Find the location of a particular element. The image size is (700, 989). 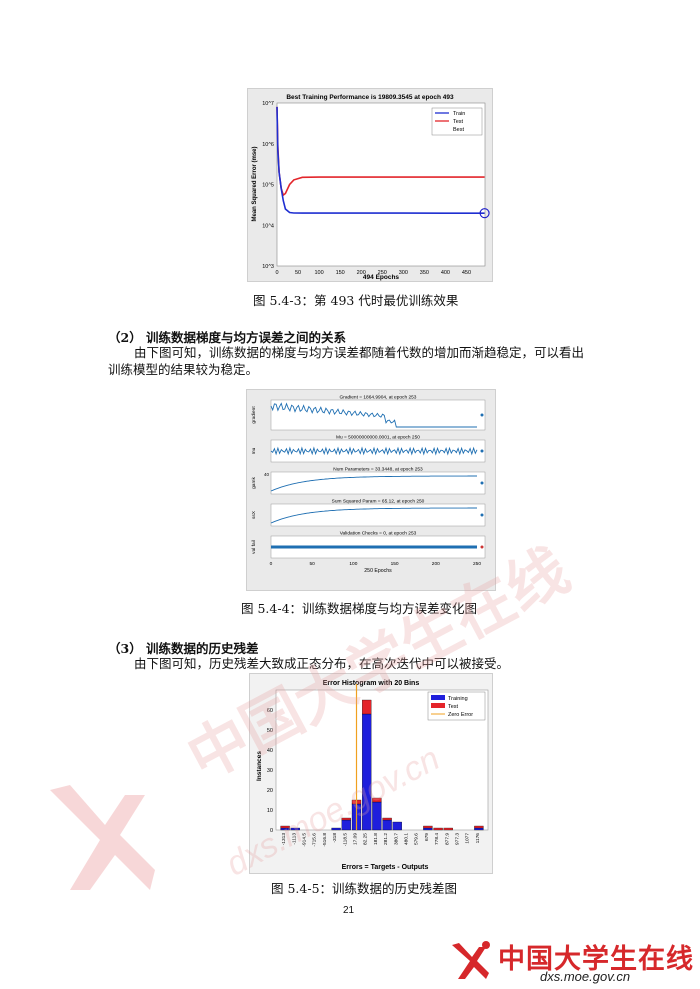

x-tick-label: -715.6 is located at coordinates (315, 840).